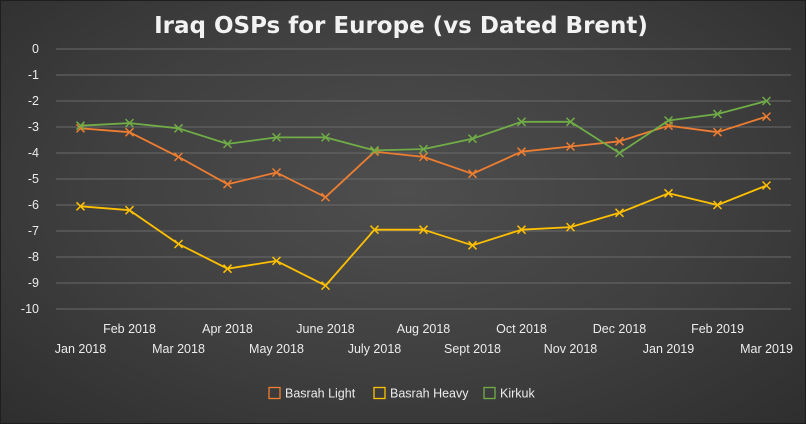 The image size is (806, 425). What do you see at coordinates (33, 231) in the screenshot?
I see `y-tick-label: -7` at bounding box center [33, 231].